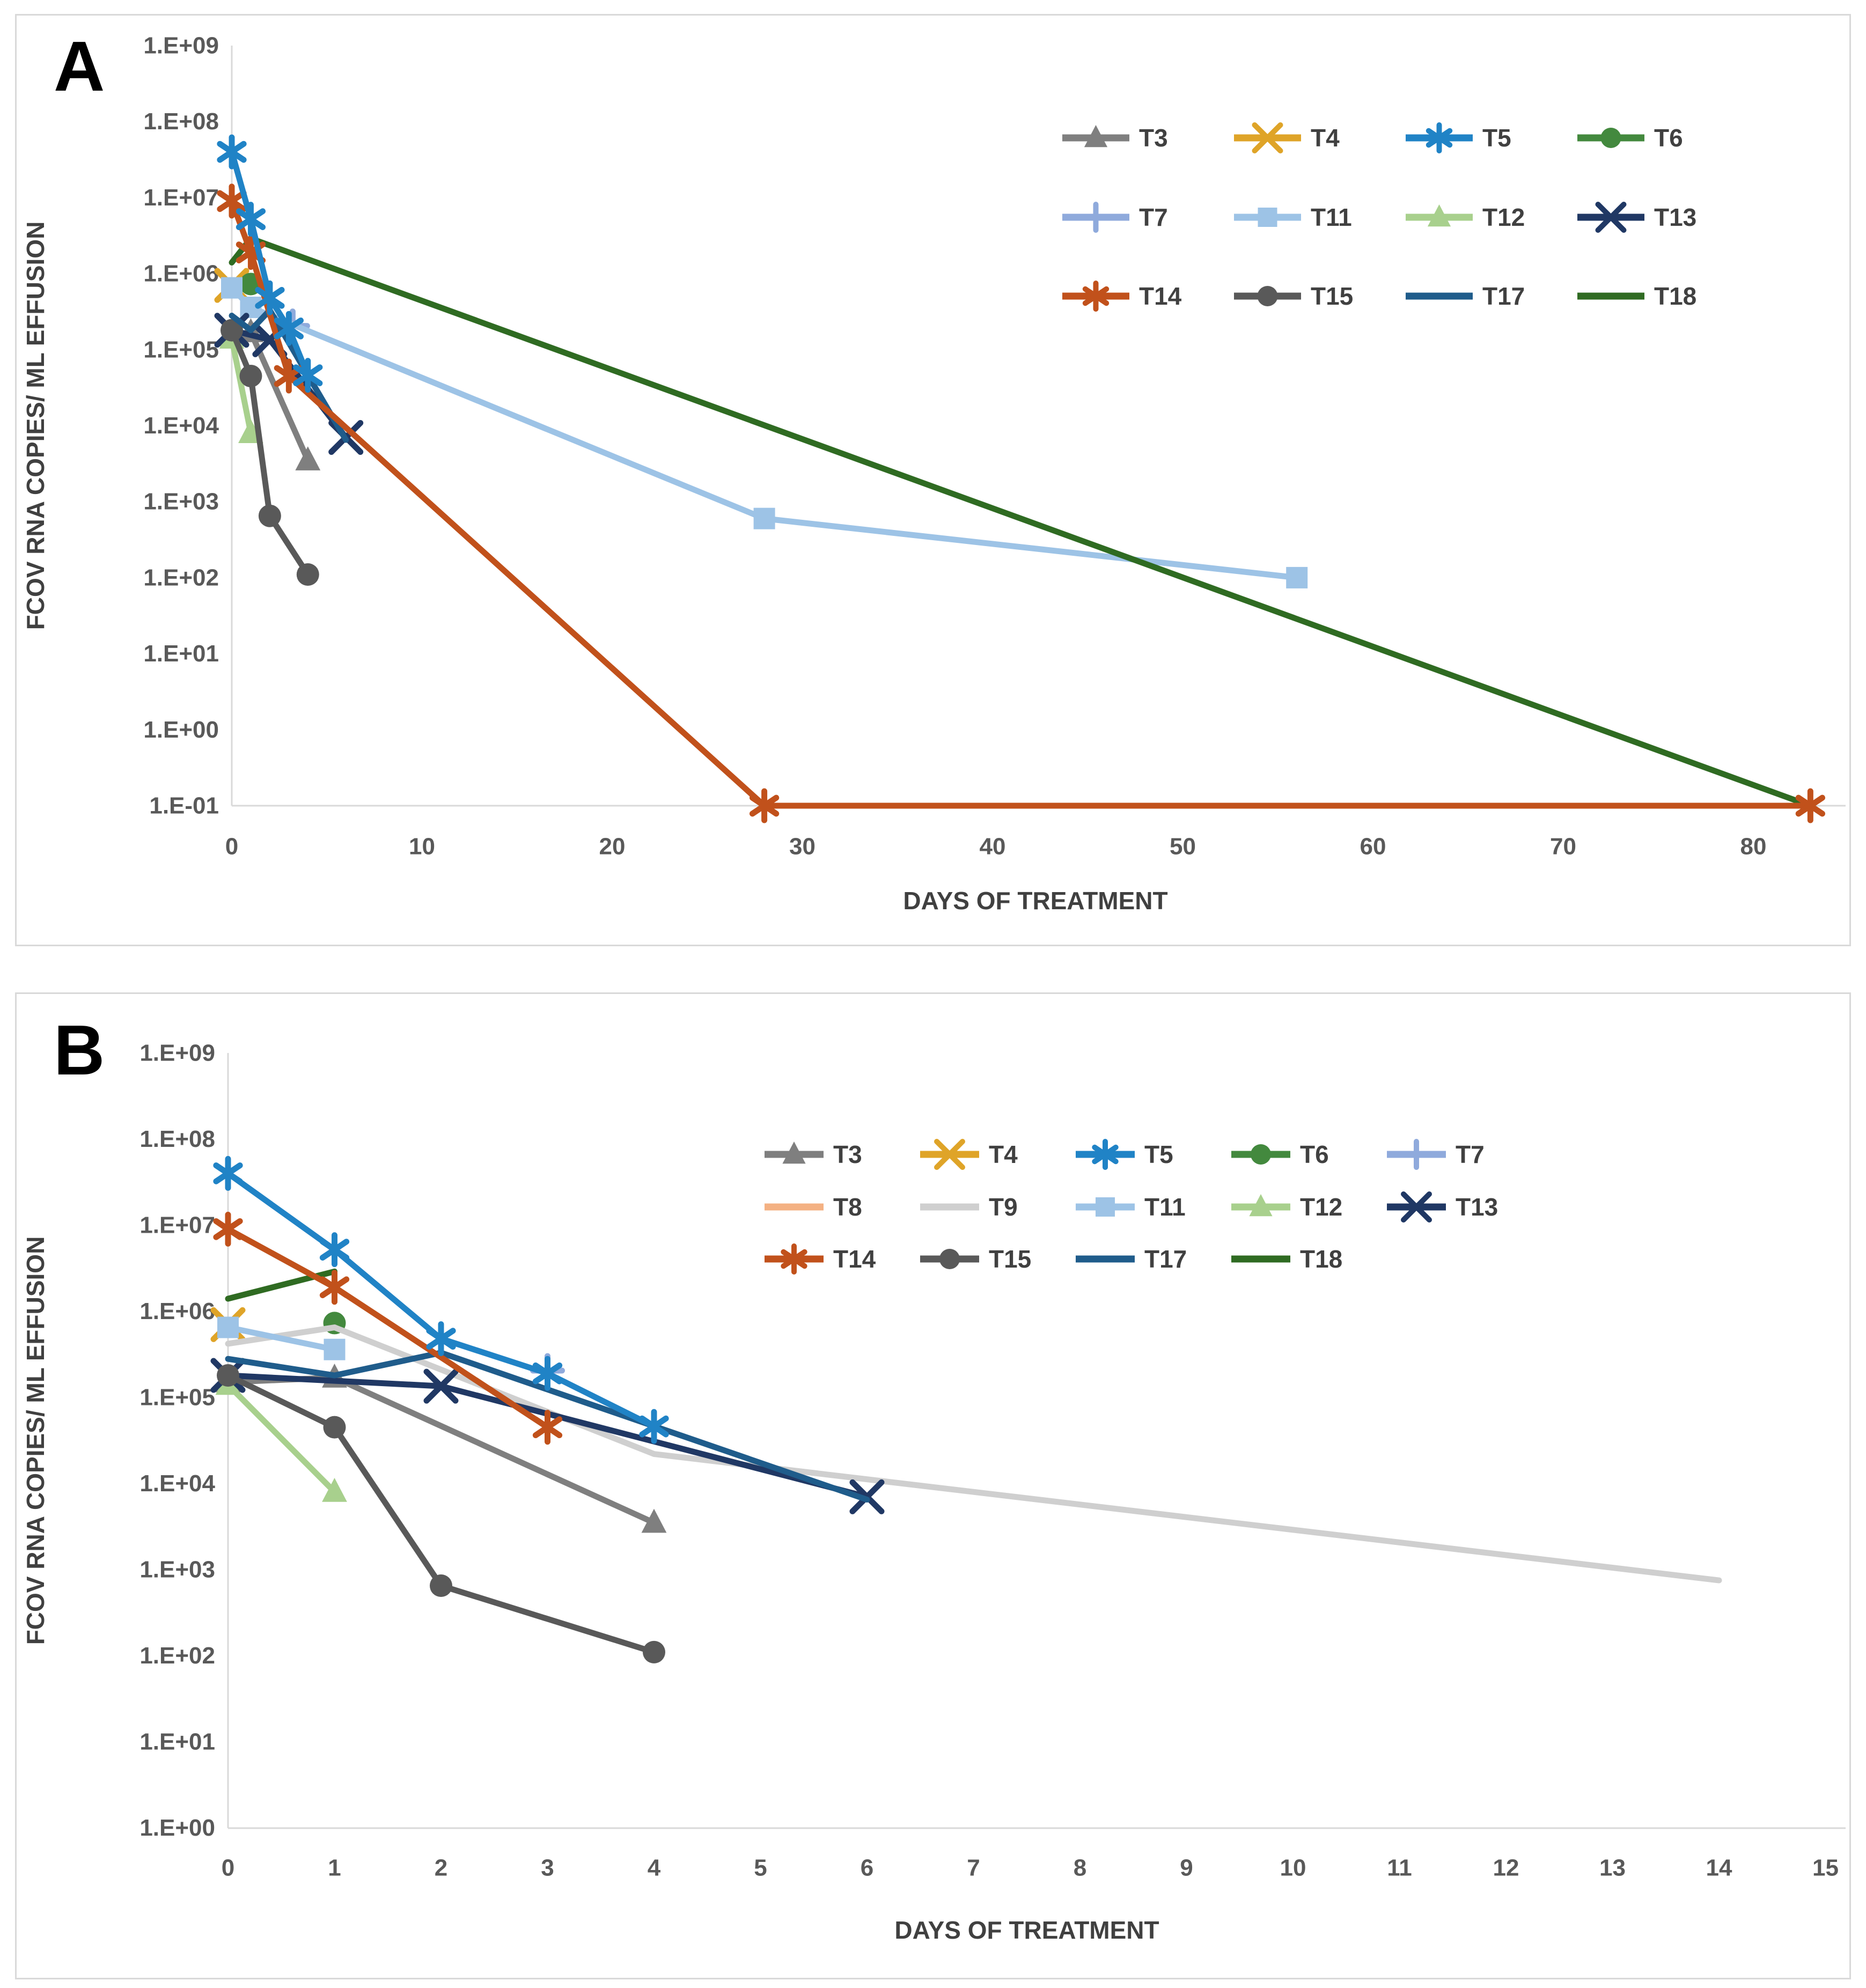 The width and height of the screenshot is (1866, 1988). What do you see at coordinates (184, 806) in the screenshot?
I see `y-tick-label: 1.E-01` at bounding box center [184, 806].